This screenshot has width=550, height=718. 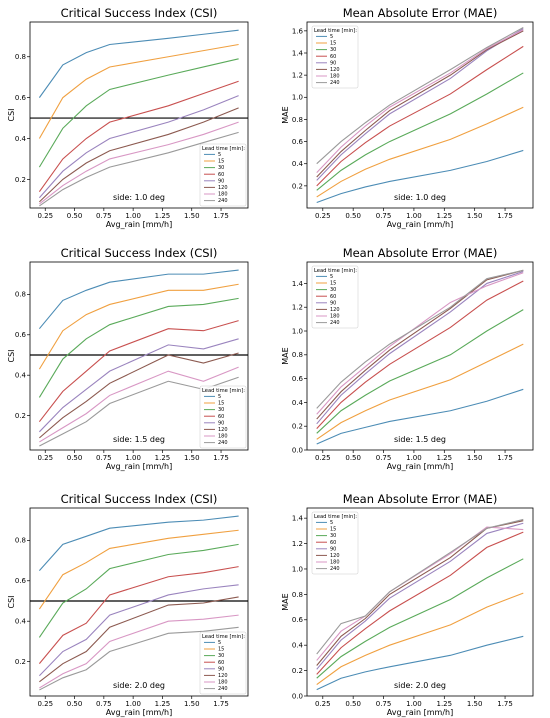 What do you see at coordinates (333, 297) in the screenshot?
I see `legend-label: 60` at bounding box center [333, 297].